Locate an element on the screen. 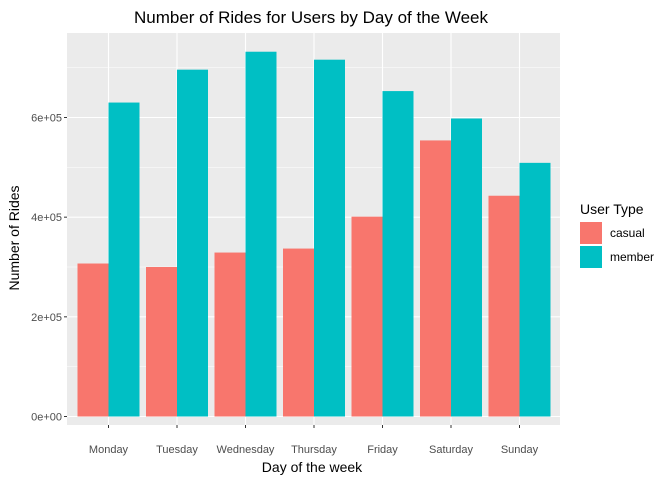 This screenshot has width=672, height=480. bar-casual-tuesday is located at coordinates (161, 342).